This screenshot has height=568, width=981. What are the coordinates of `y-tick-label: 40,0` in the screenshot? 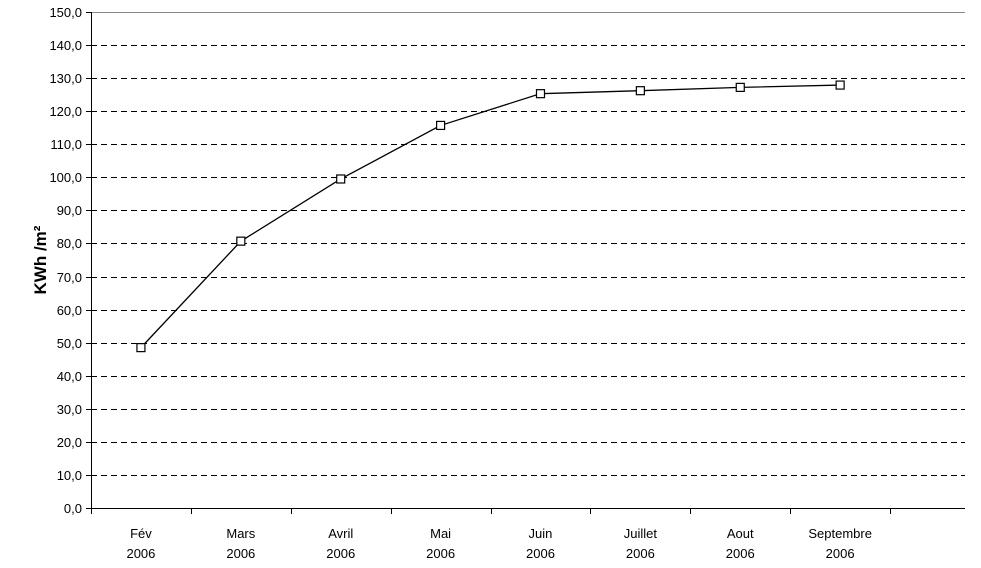 It's located at (69, 376).